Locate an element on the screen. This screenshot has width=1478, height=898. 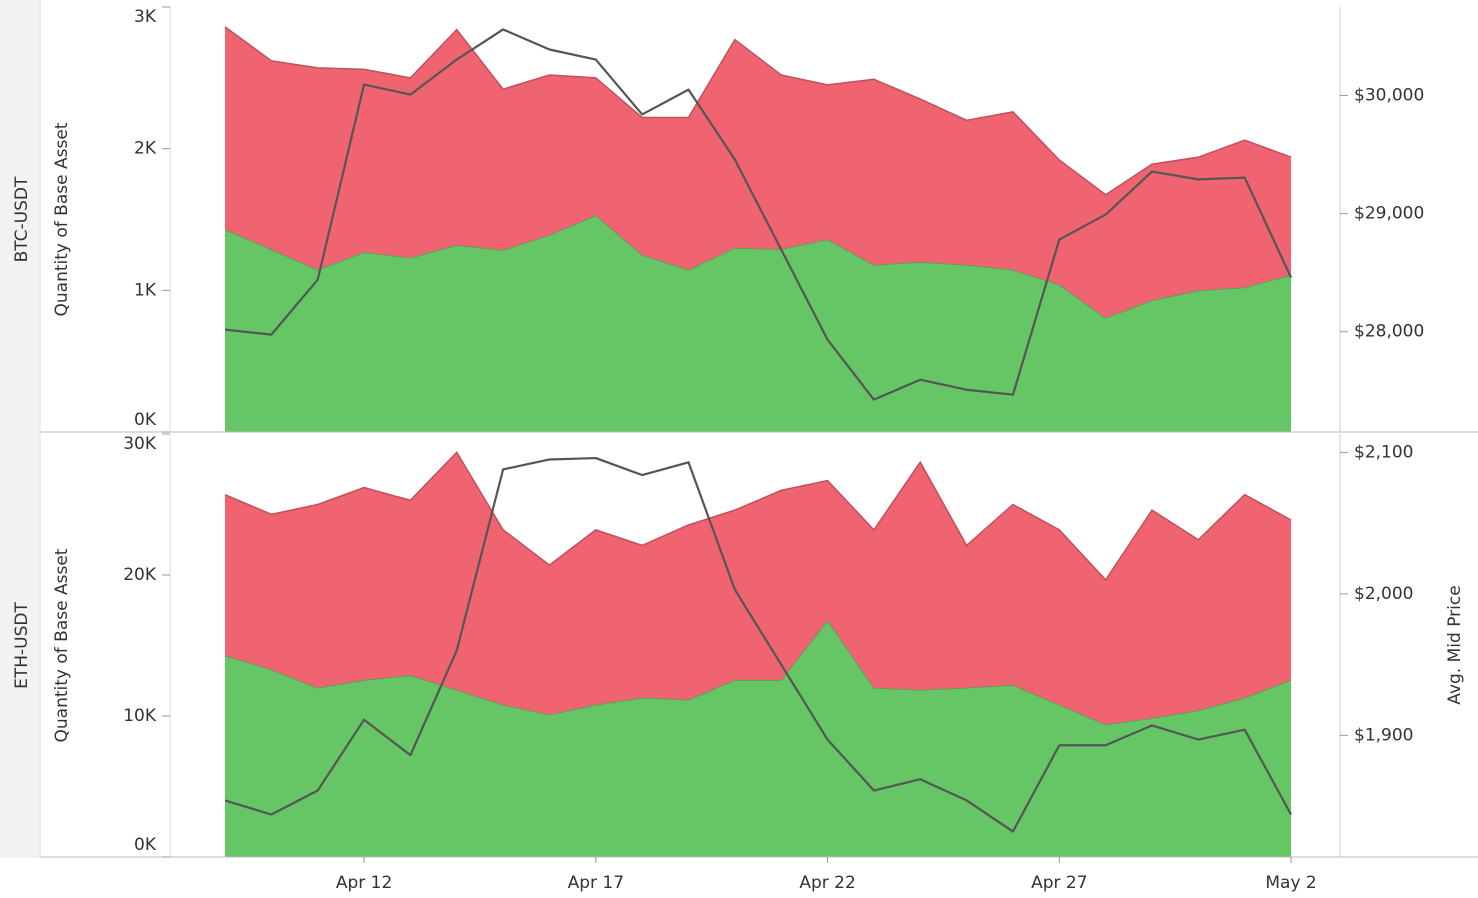
y-tick-label: 10K is located at coordinates (140, 716).